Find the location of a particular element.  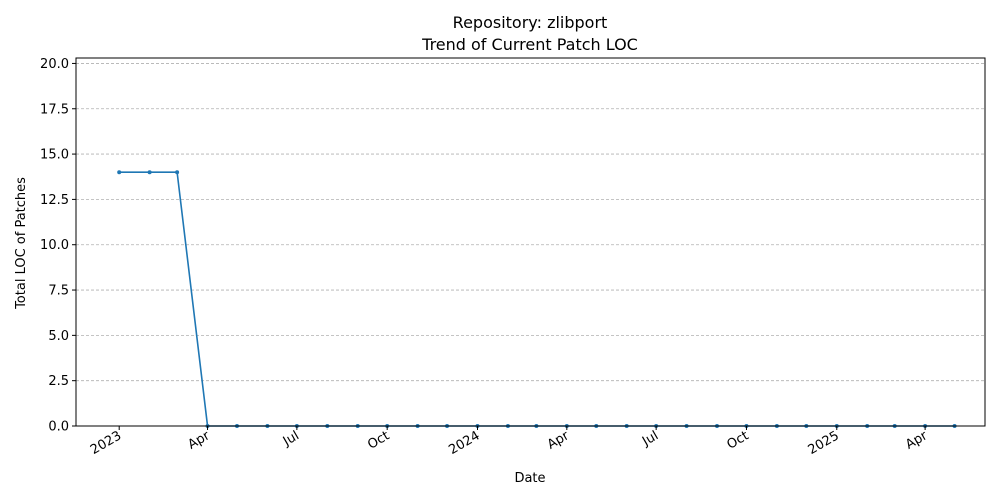

y-tick-label: 10.0 is located at coordinates (54, 245).